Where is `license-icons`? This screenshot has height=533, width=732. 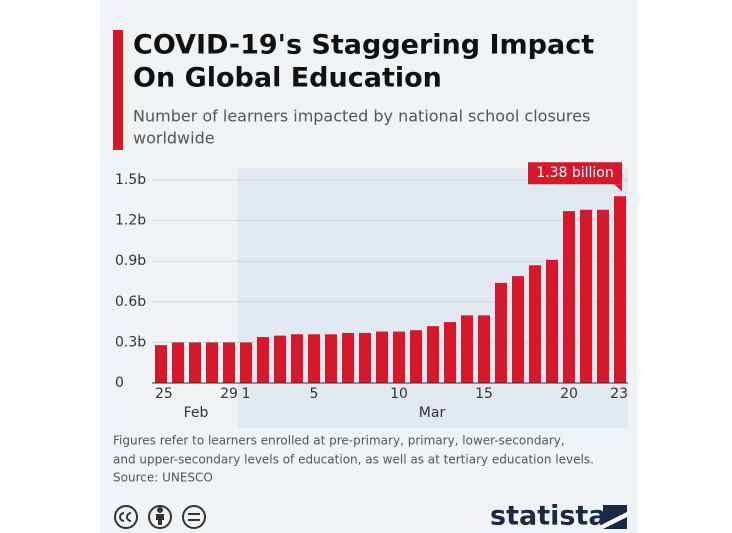 license-icons is located at coordinates (160, 517).